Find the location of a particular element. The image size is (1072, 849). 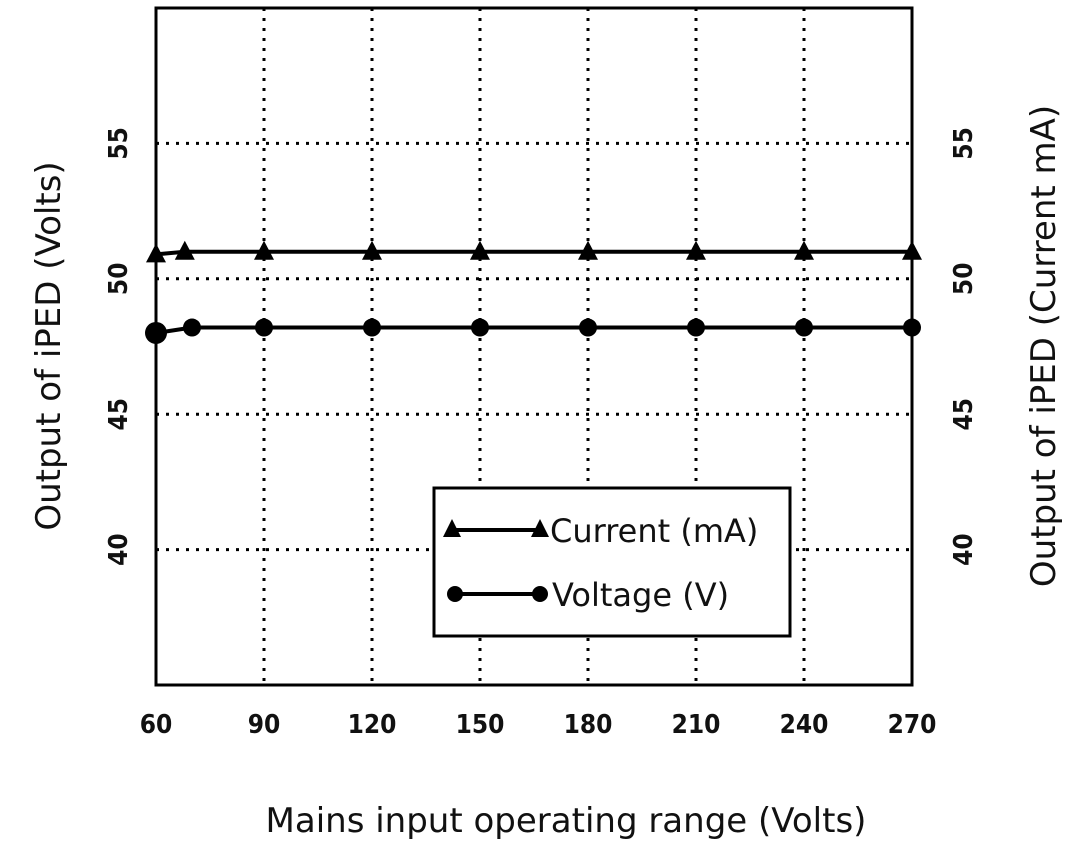

legend-current-marker-left is located at coordinates (452, 528).